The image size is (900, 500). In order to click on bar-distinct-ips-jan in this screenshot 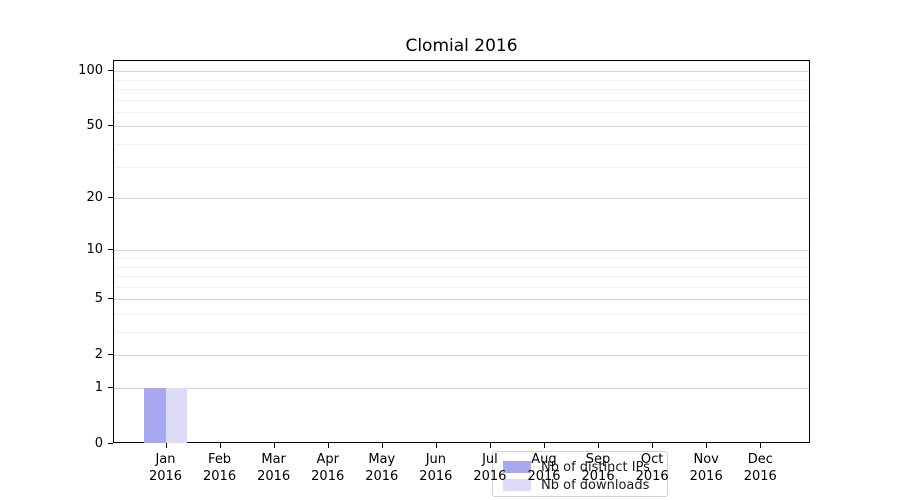, I will do `click(155, 415)`.